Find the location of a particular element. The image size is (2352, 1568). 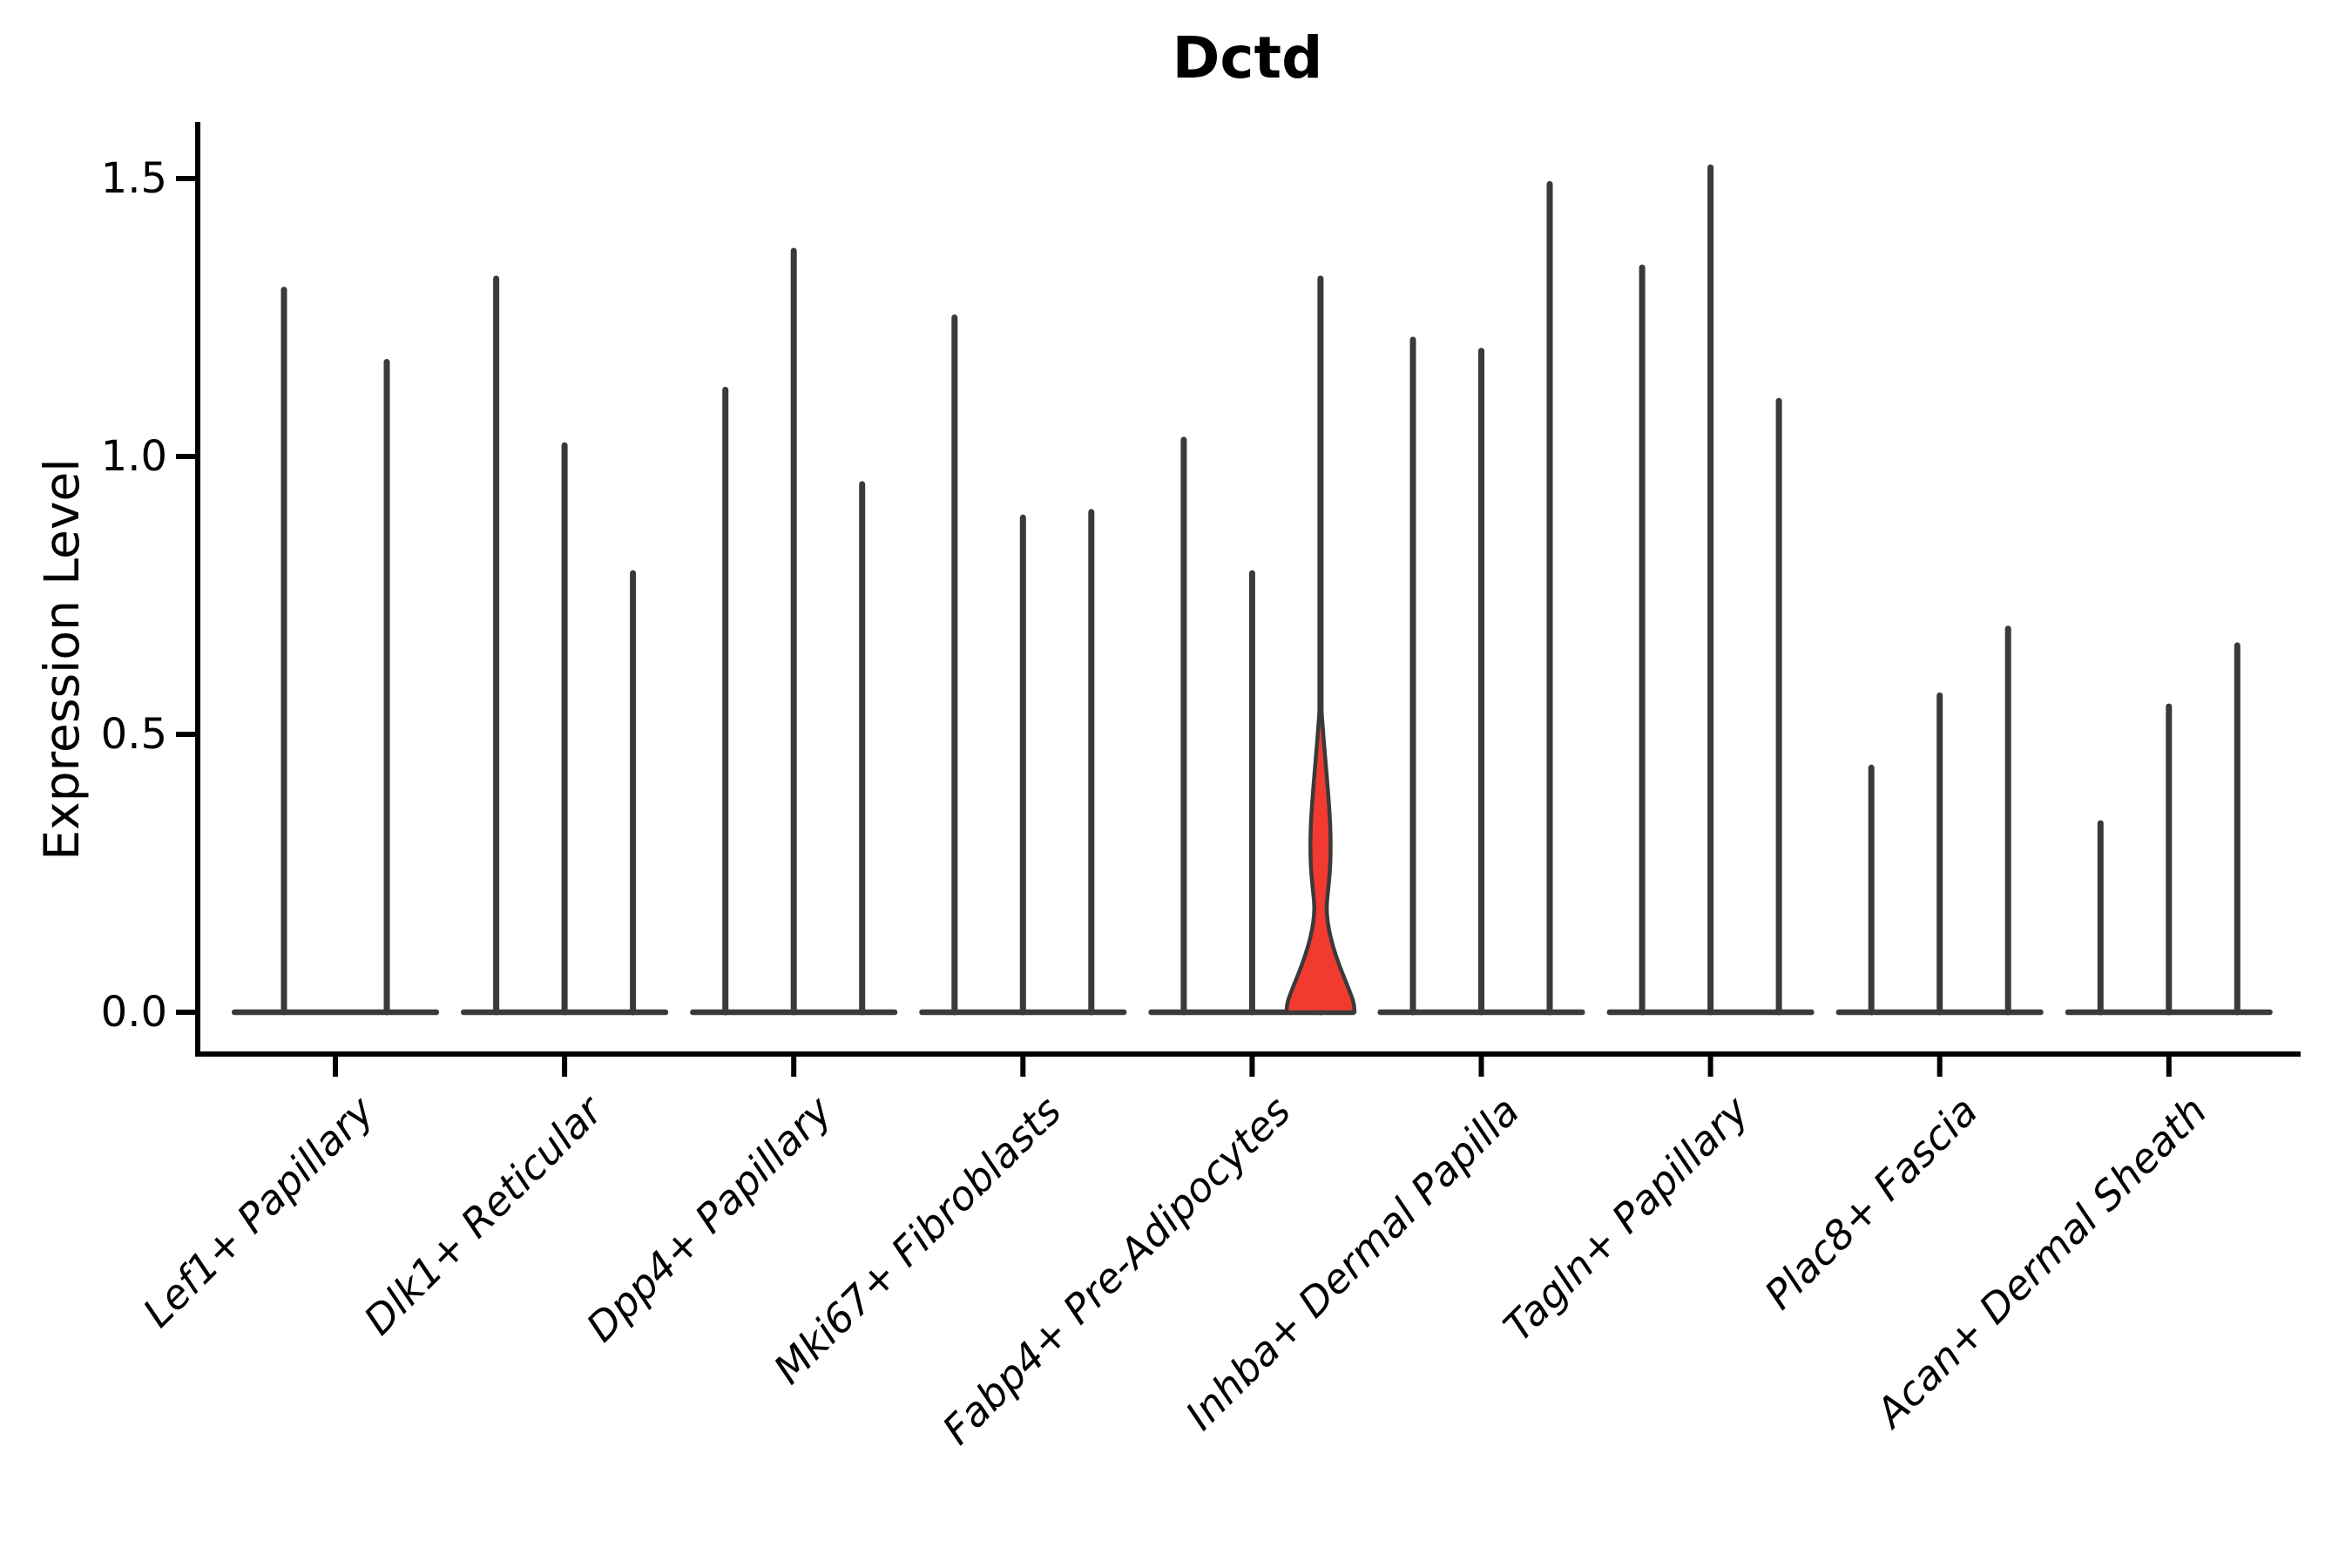

y-tick-label: 0.0 is located at coordinates (134, 1013).